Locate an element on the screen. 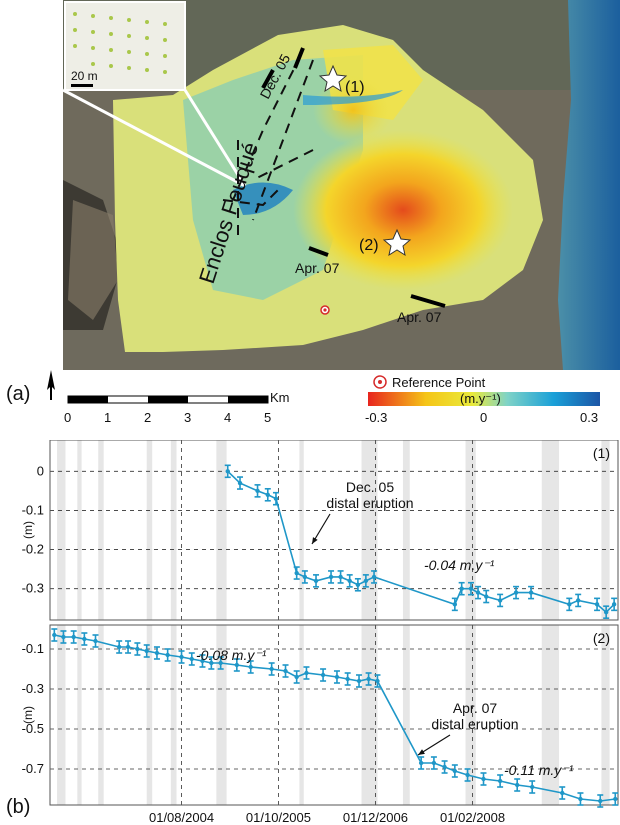  point-label-2: (2) is located at coordinates (369, 245).